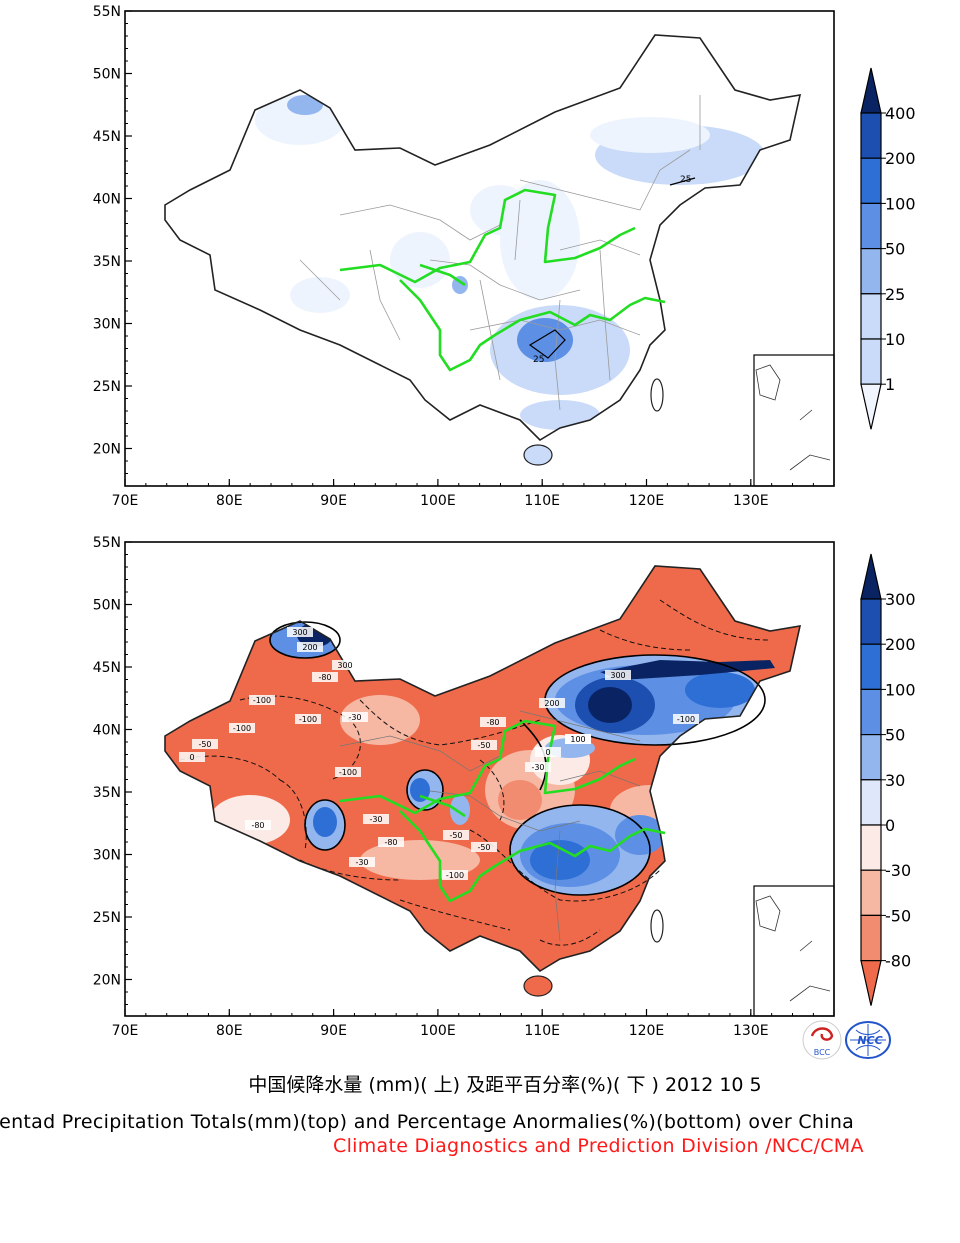 The image size is (960, 1243). What do you see at coordinates (898, 870) in the screenshot?
I see `colorbar-label: -30` at bounding box center [898, 870].